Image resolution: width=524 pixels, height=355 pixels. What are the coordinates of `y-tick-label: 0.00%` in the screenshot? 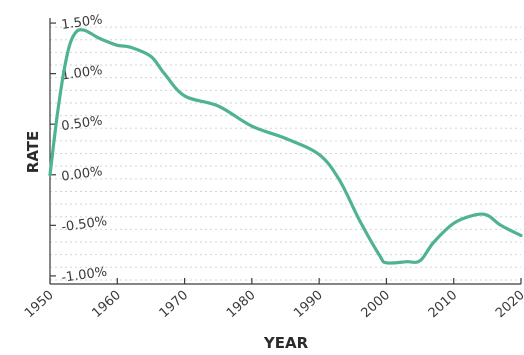 It's located at (81, 174).